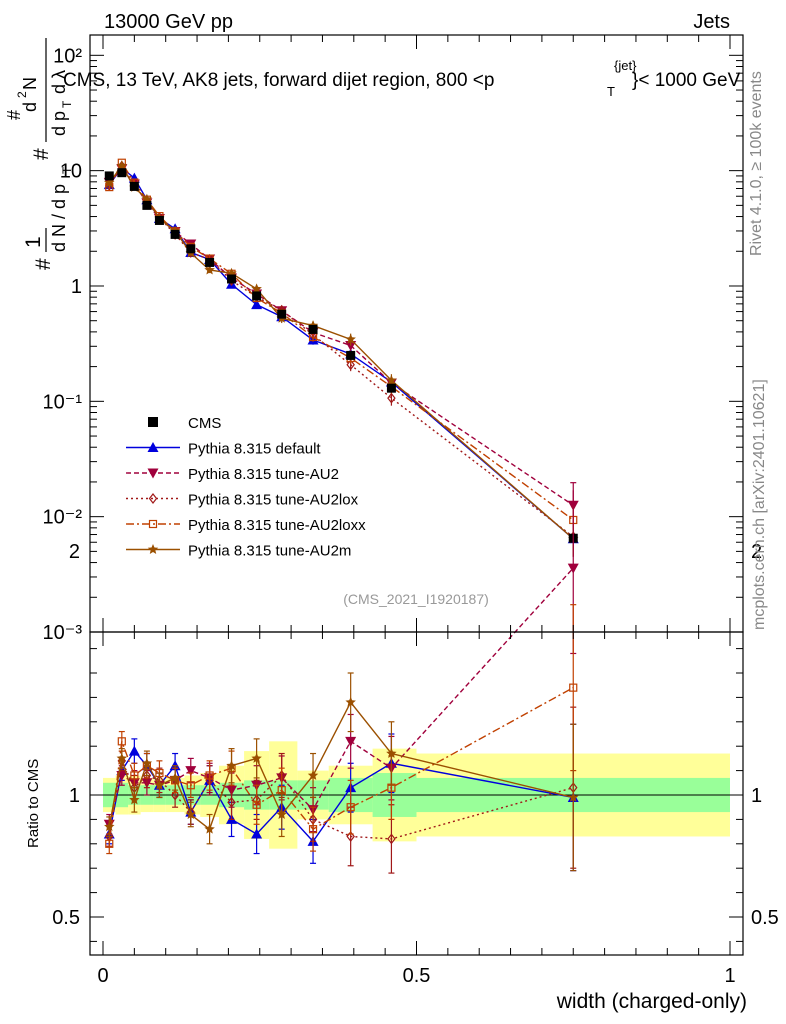 The image size is (786, 1024). What do you see at coordinates (22, 94) in the screenshot?
I see `svg-text: 2` at bounding box center [22, 94].